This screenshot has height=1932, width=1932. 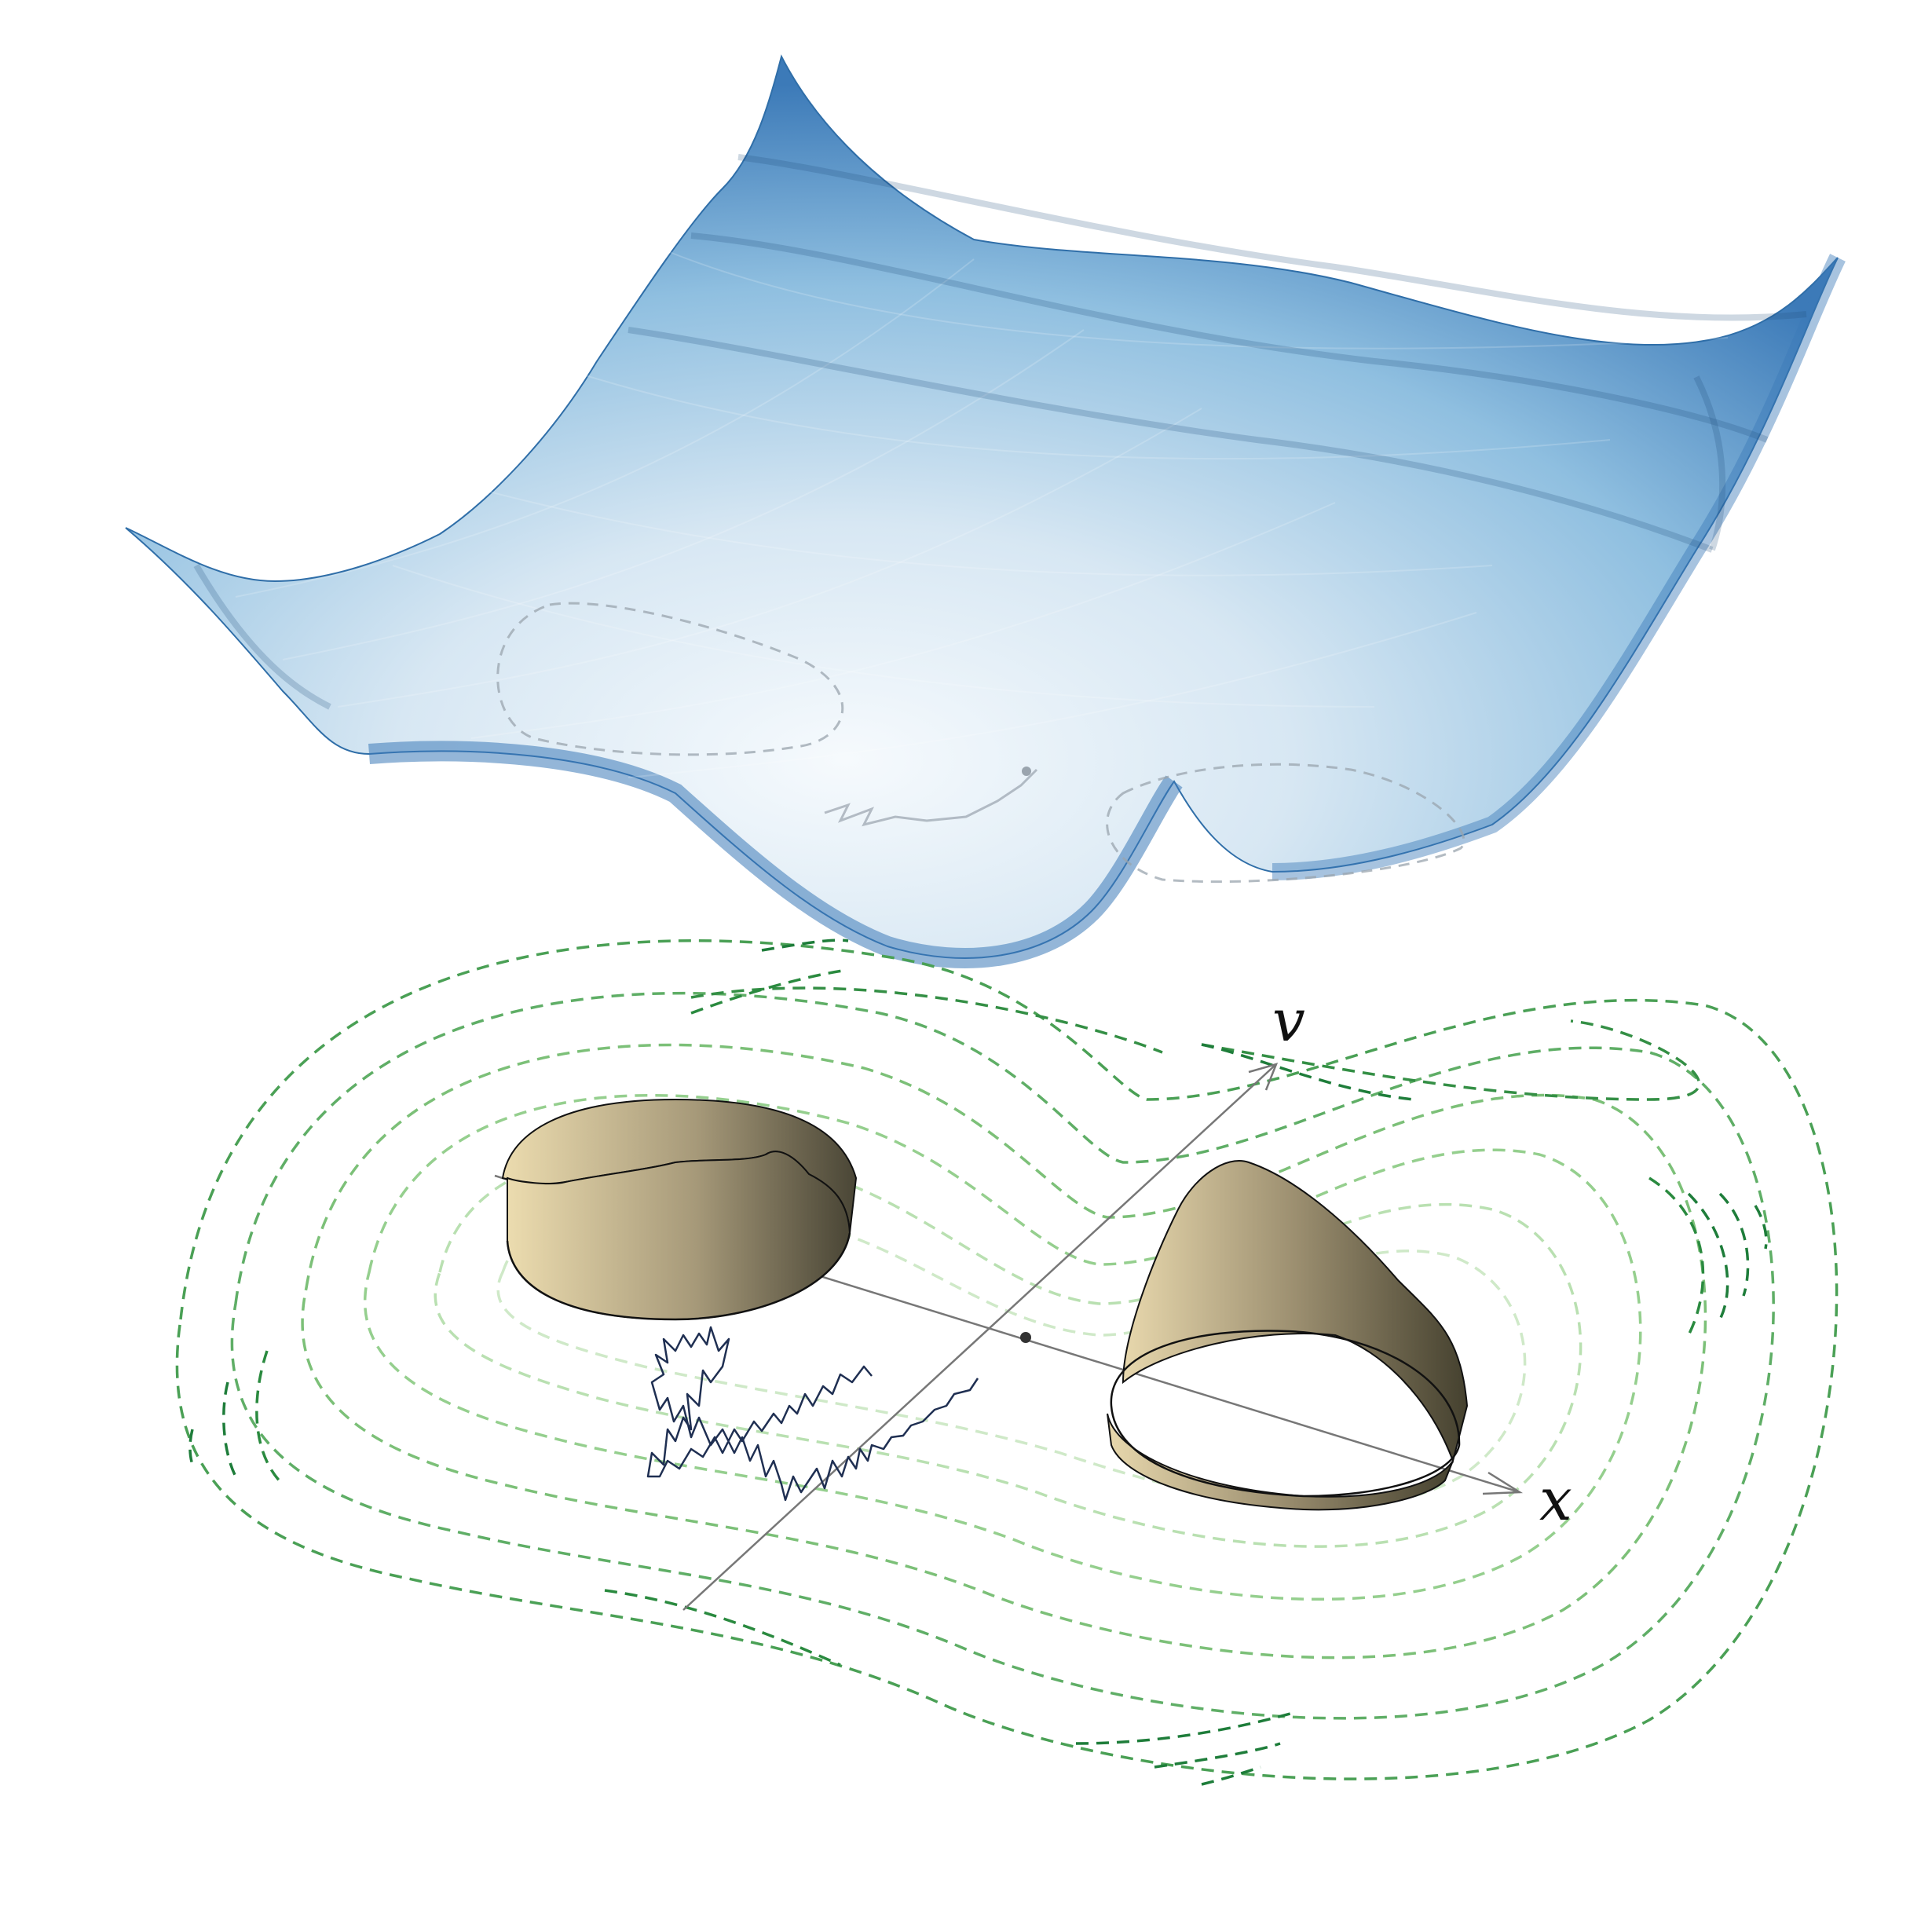 I want to click on origin-point, so click(x=1026, y=1338).